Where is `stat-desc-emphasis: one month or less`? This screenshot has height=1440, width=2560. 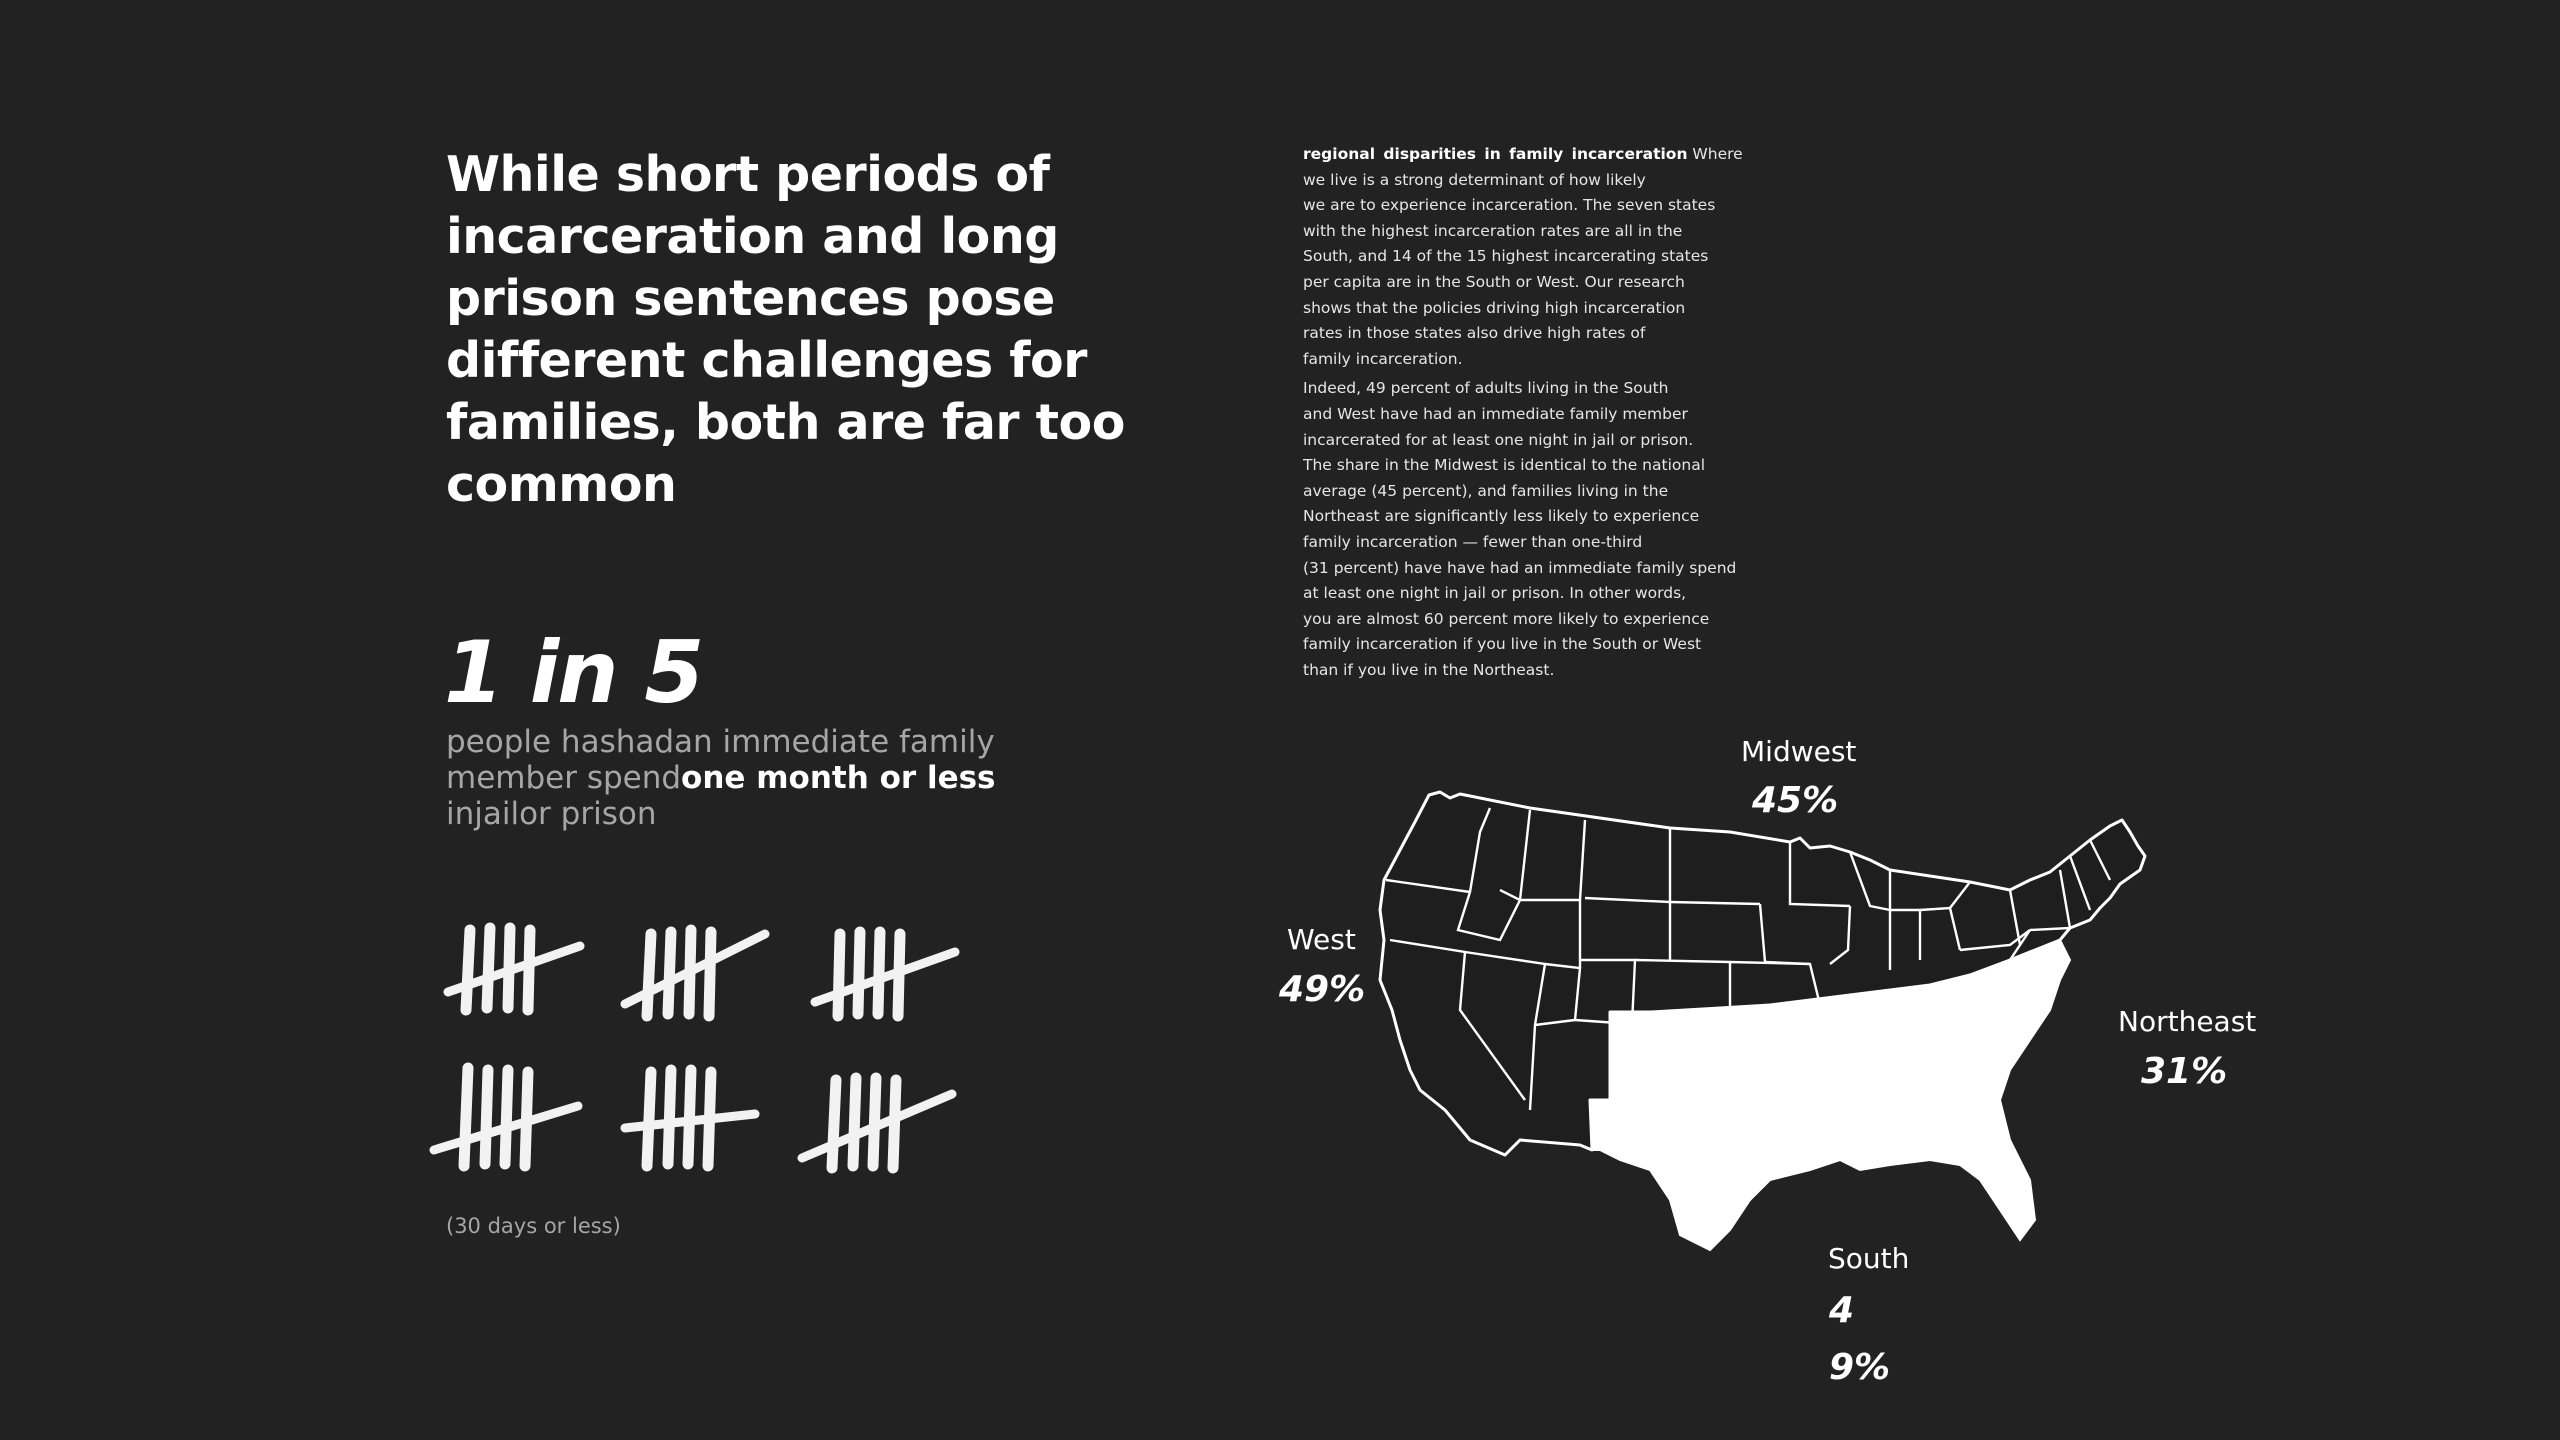
stat-desc-emphasis: one month or less is located at coordinates (838, 778).